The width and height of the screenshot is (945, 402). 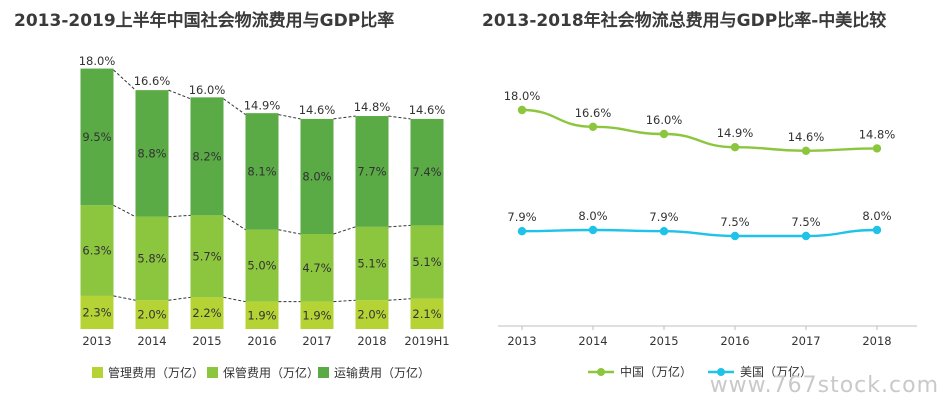 What do you see at coordinates (656, 371) in the screenshot?
I see `legend-label: 中国（万亿）` at bounding box center [656, 371].